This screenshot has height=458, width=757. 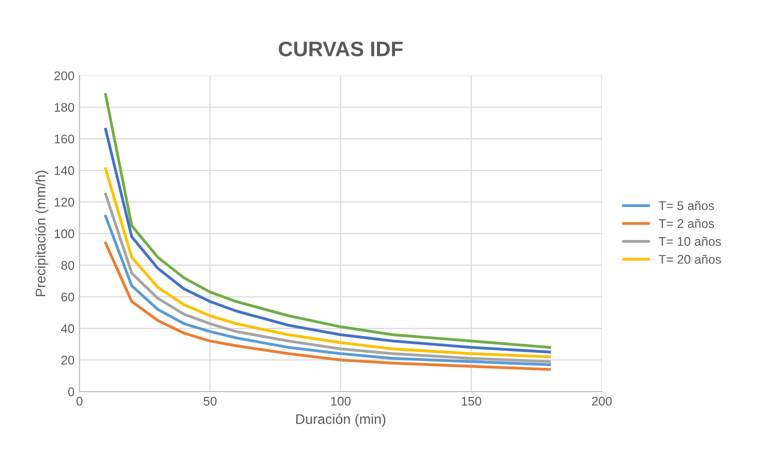 What do you see at coordinates (67, 360) in the screenshot?
I see `y-tick-label: 20` at bounding box center [67, 360].